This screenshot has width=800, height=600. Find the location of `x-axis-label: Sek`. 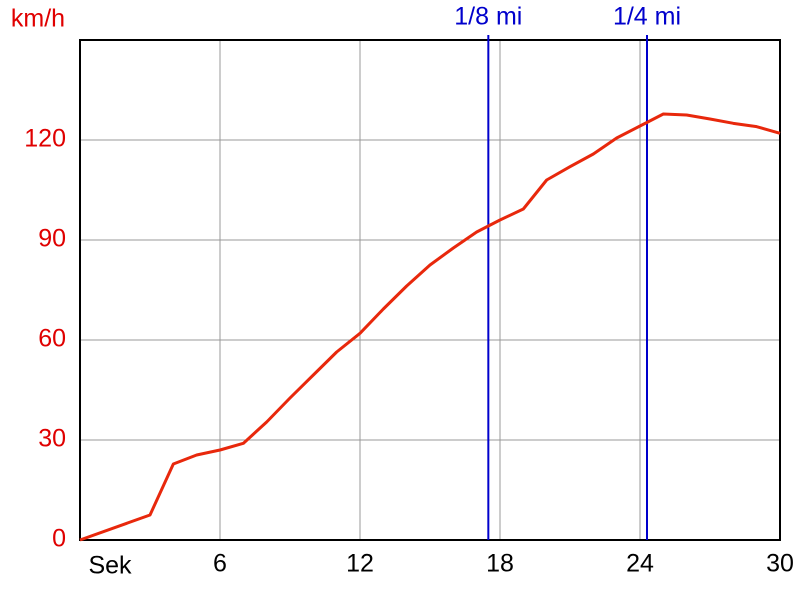

x-axis-label: Sek is located at coordinates (110, 566).